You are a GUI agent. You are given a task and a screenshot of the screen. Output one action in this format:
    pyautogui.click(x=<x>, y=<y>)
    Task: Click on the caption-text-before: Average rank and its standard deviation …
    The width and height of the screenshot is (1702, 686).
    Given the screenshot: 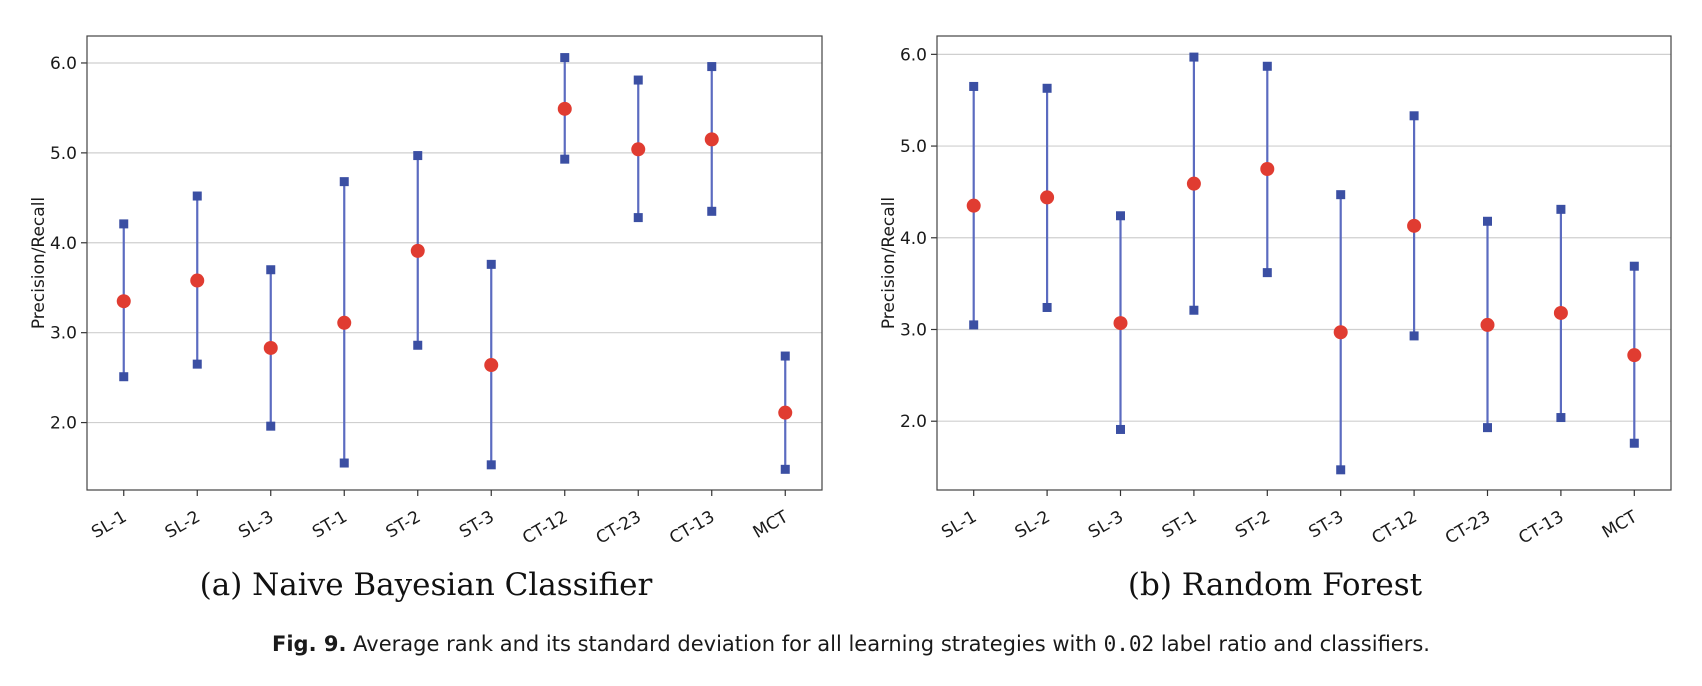 What is the action you would take?
    pyautogui.click(x=725, y=644)
    